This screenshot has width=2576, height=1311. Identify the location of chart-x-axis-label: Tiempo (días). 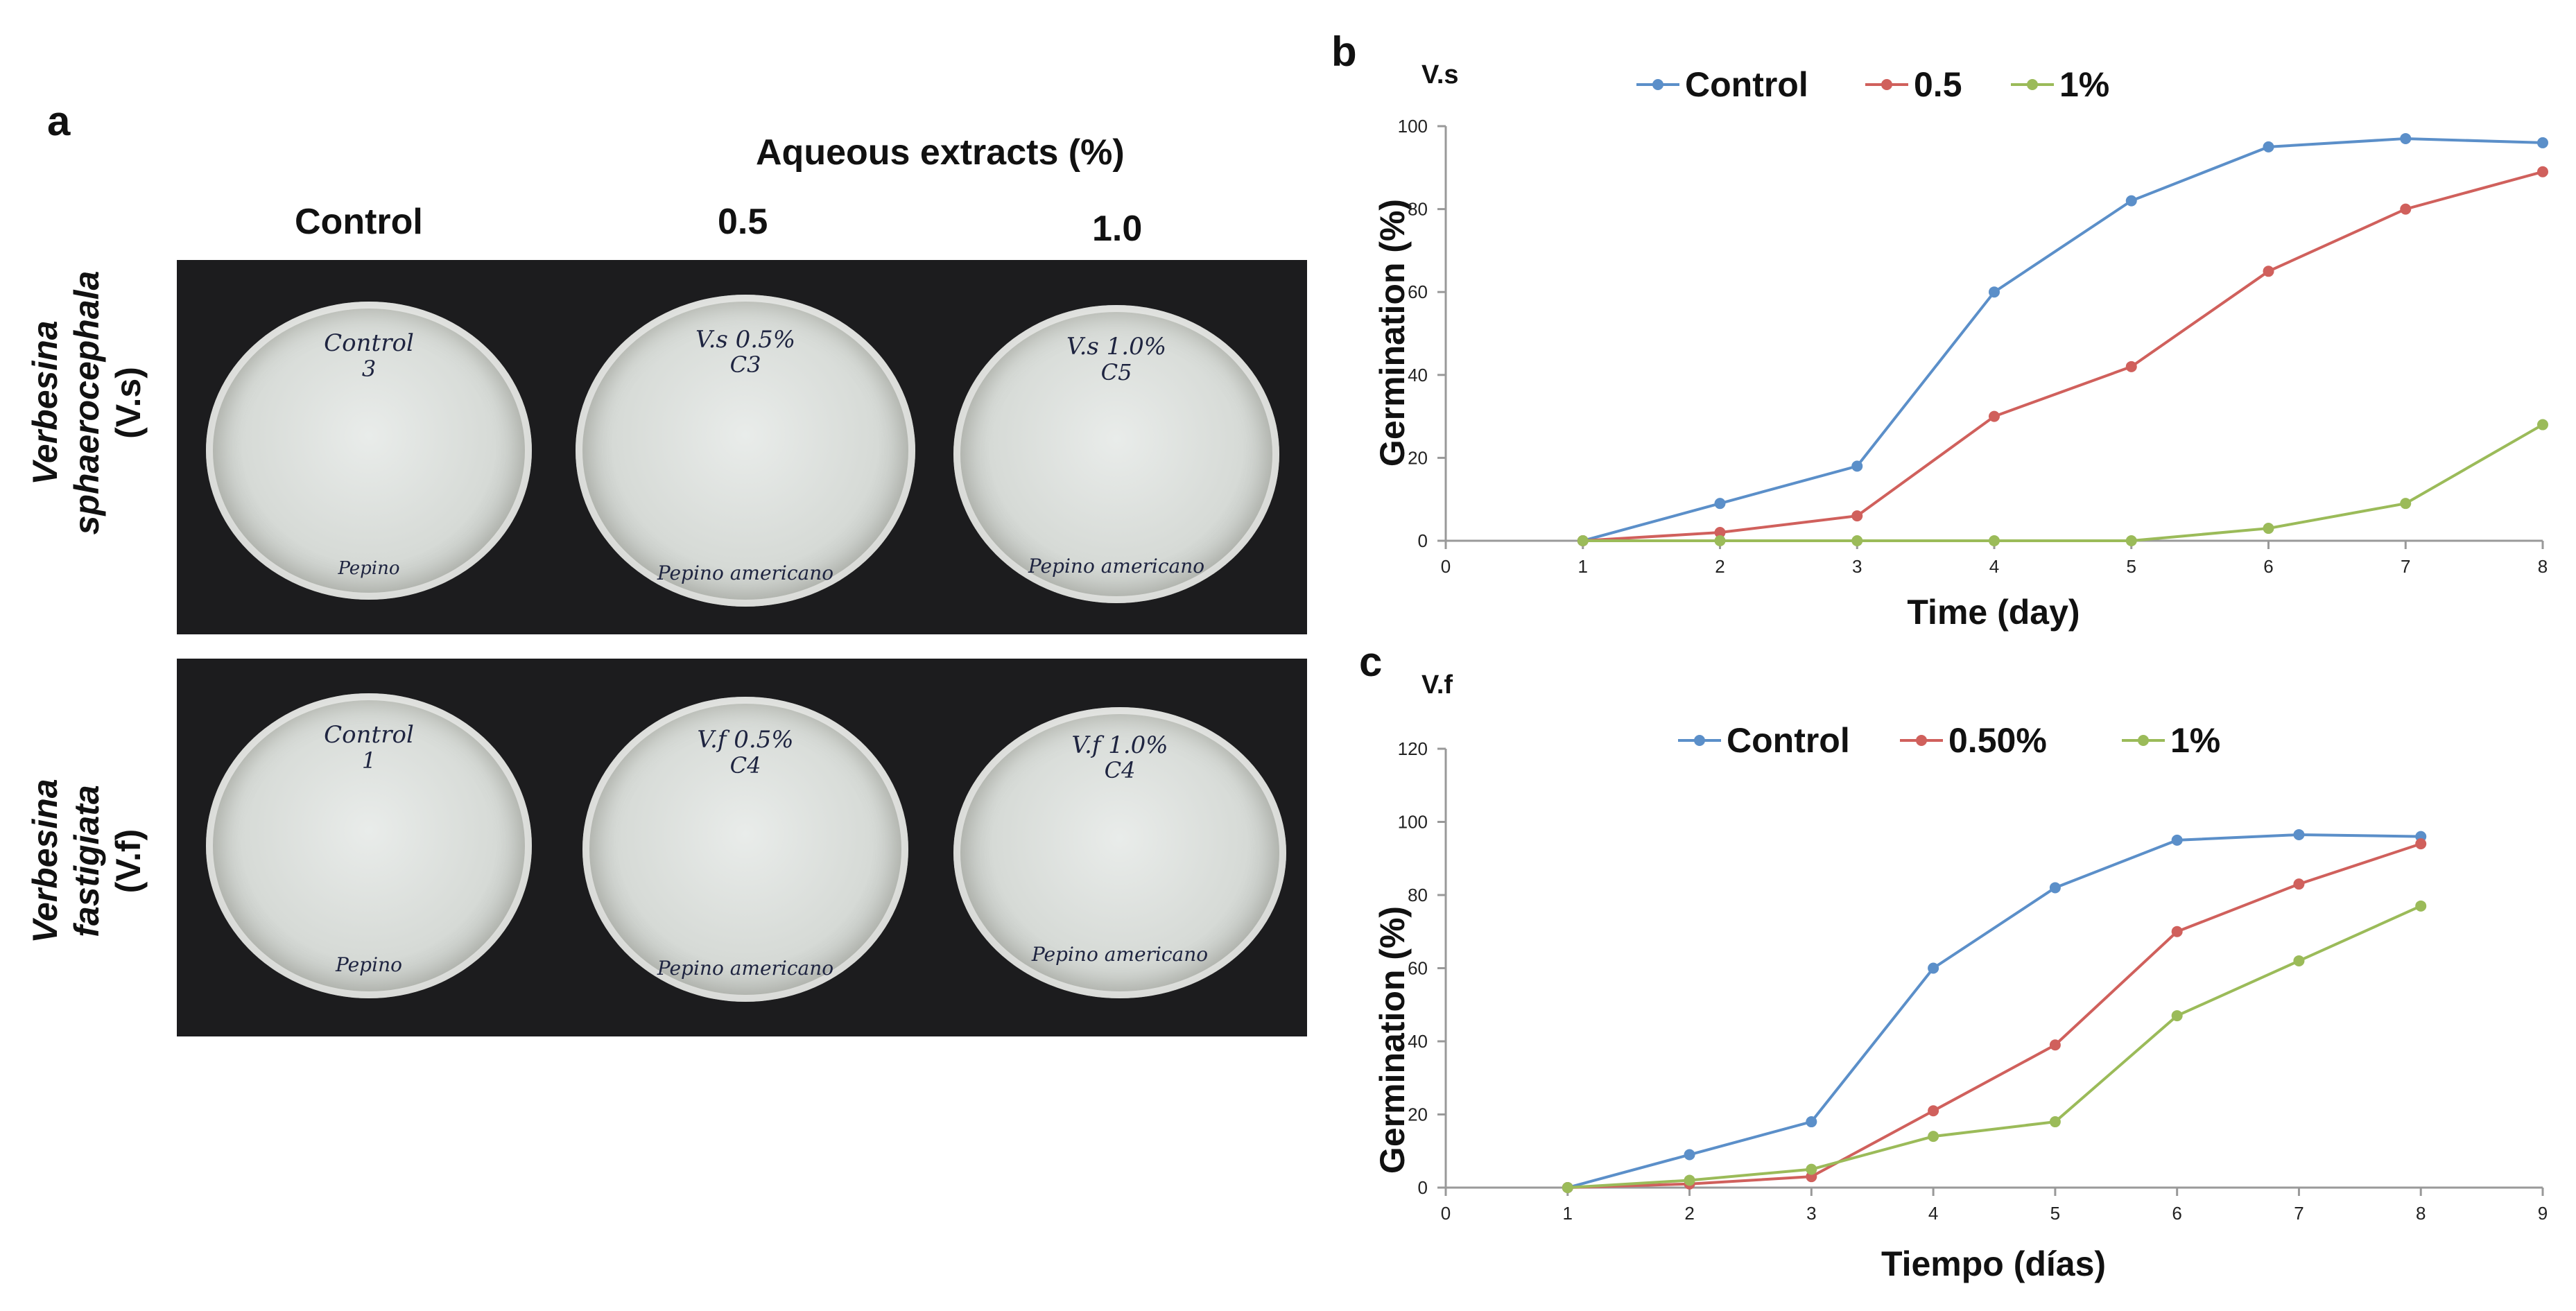
(1993, 1263).